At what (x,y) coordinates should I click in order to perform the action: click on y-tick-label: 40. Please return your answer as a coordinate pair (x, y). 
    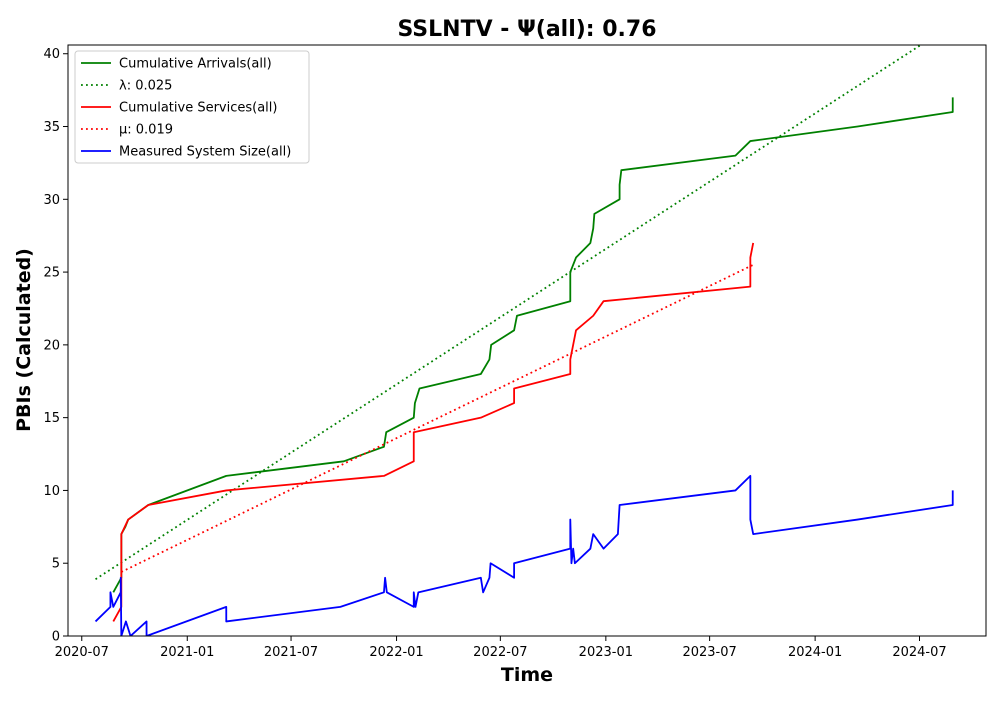
    Looking at the image, I should click on (51, 54).